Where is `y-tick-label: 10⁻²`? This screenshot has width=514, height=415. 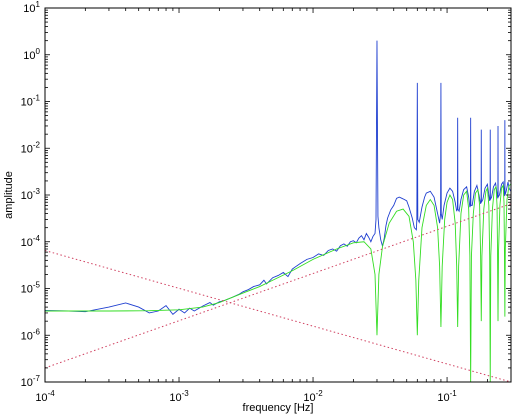
y-tick-label: 10⁻² is located at coordinates (31, 147).